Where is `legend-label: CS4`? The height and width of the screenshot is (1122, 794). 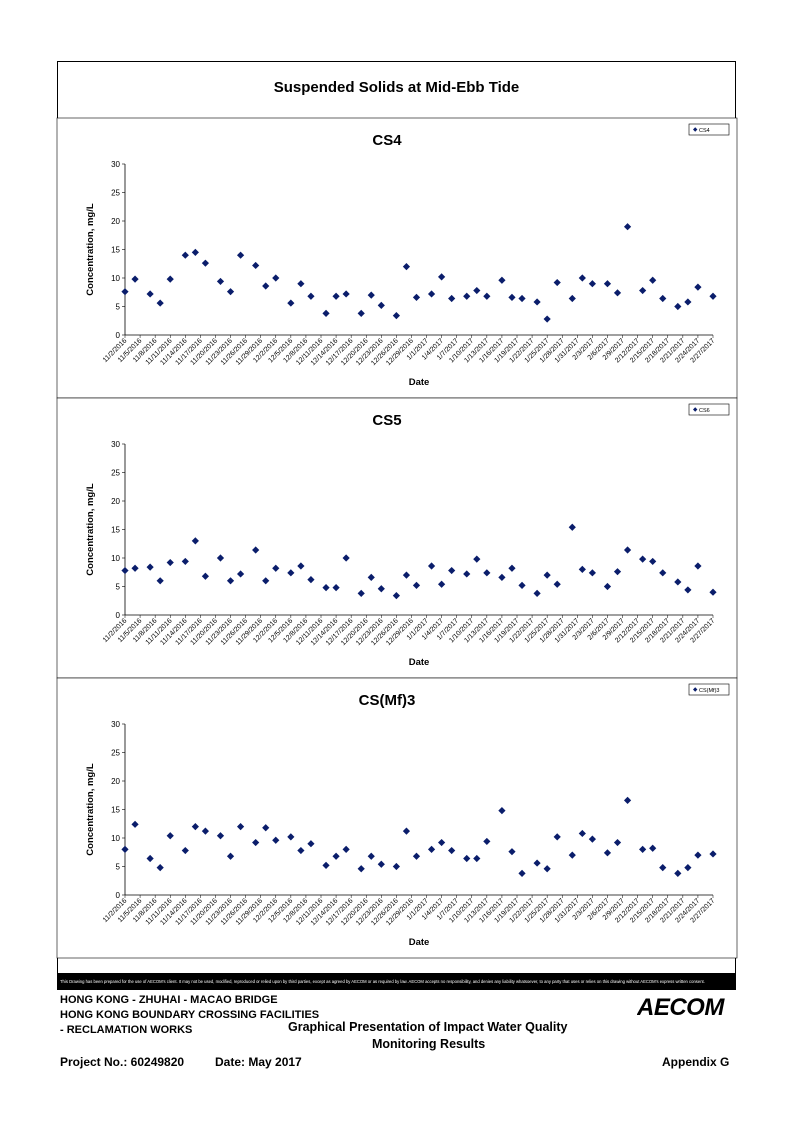
legend-label: CS4 is located at coordinates (704, 131).